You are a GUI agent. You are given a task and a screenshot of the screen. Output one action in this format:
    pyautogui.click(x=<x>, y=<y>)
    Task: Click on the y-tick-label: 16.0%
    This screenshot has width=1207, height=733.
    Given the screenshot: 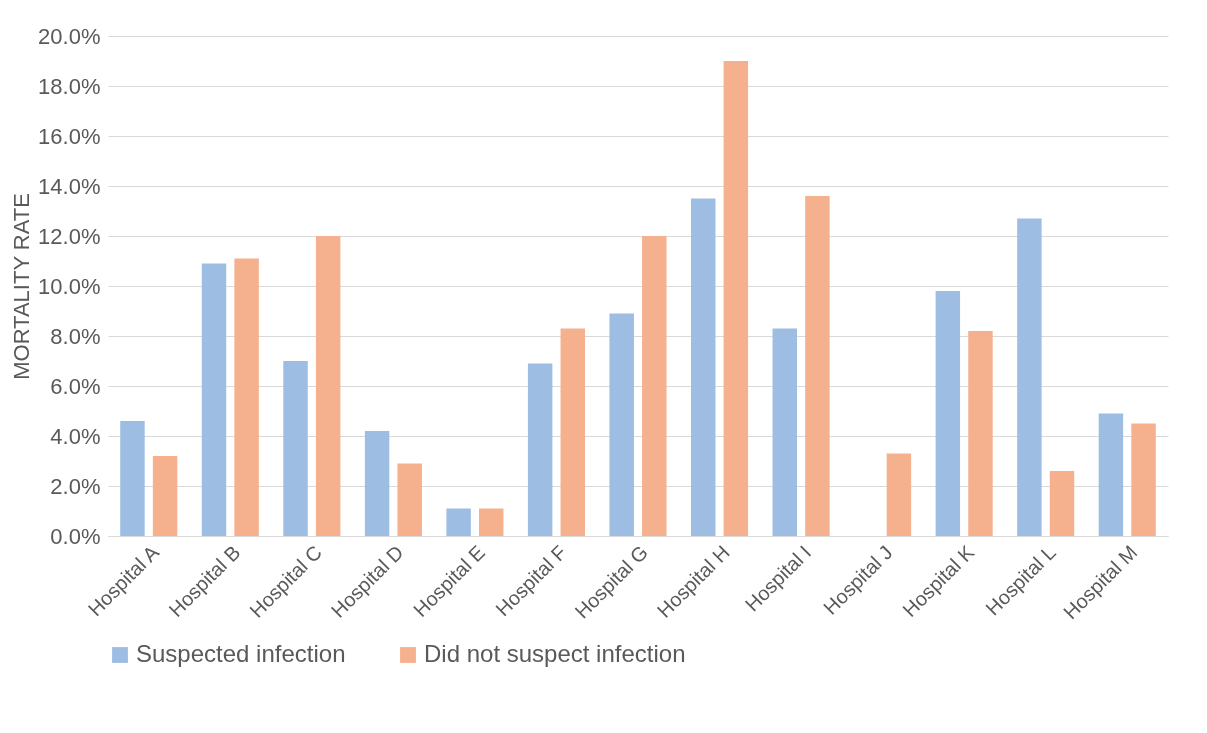 What is the action you would take?
    pyautogui.click(x=69, y=136)
    